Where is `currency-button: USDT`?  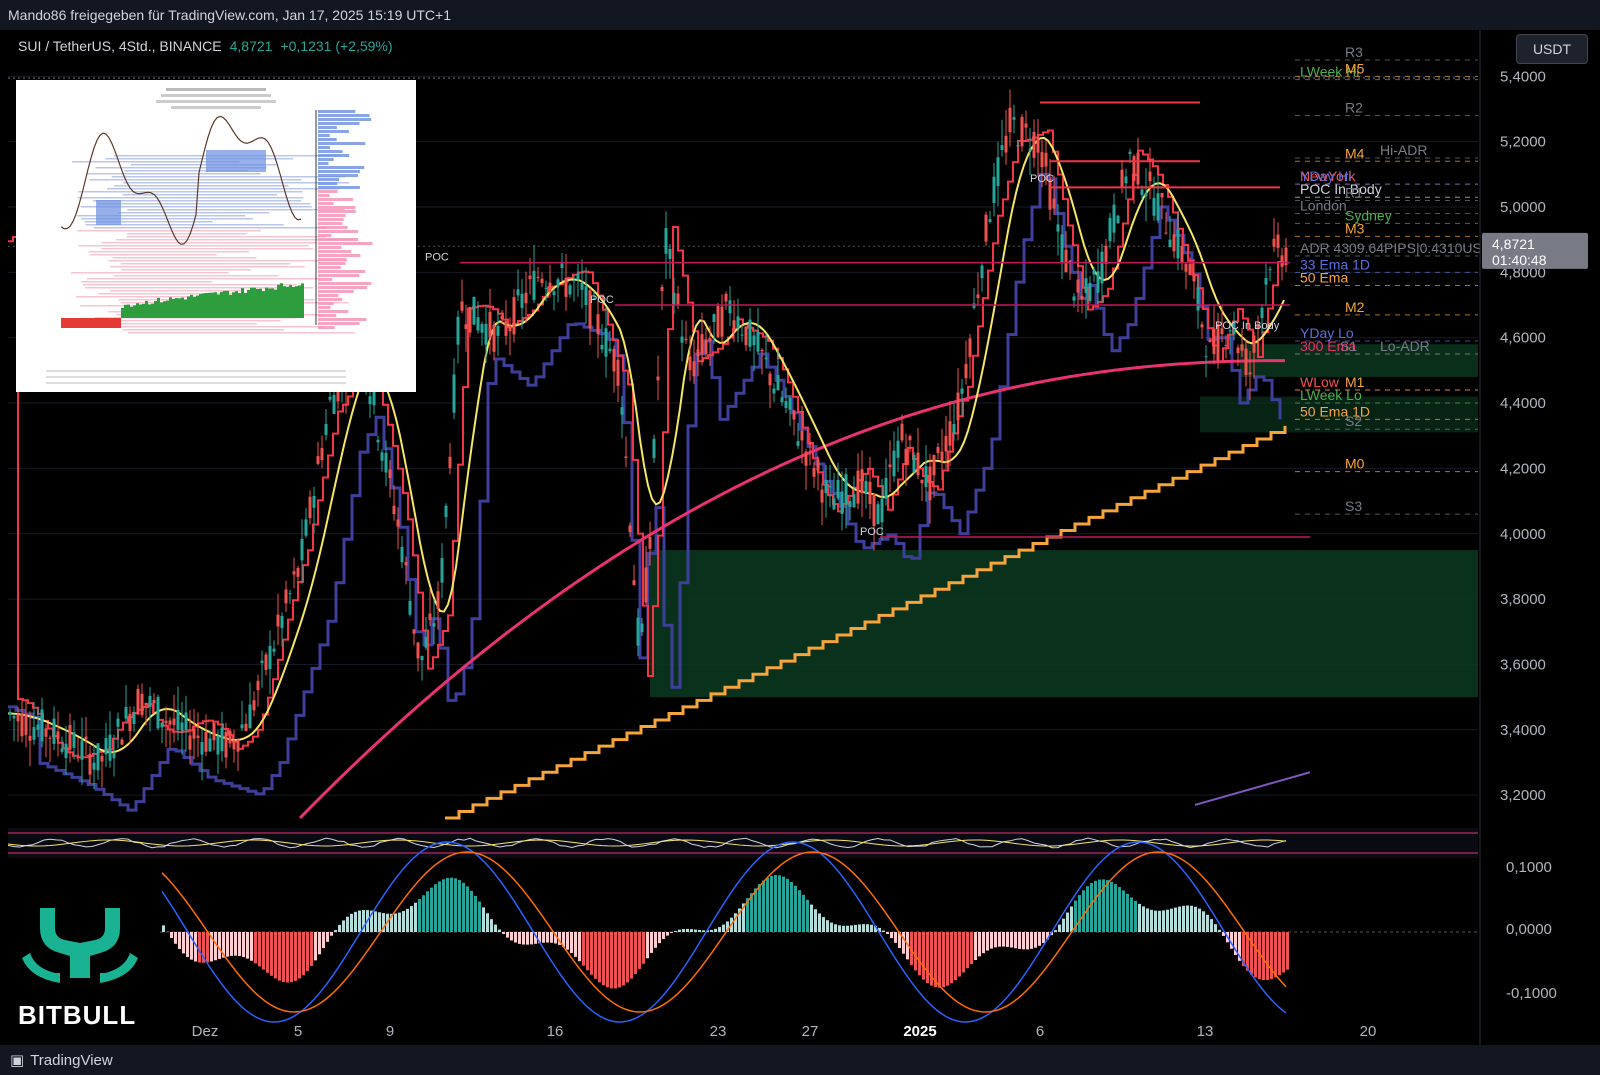 currency-button: USDT is located at coordinates (1552, 49).